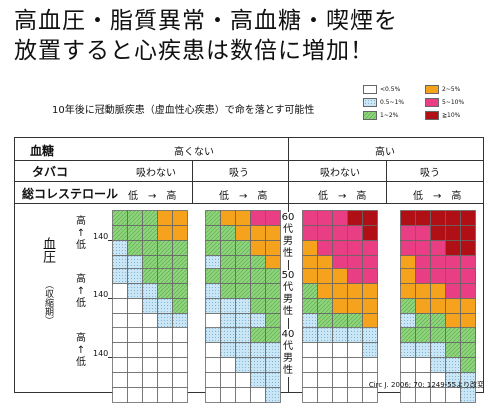  I want to click on title-line-2: 放置すると心疾患は数倍に増加！, so click(194, 51).